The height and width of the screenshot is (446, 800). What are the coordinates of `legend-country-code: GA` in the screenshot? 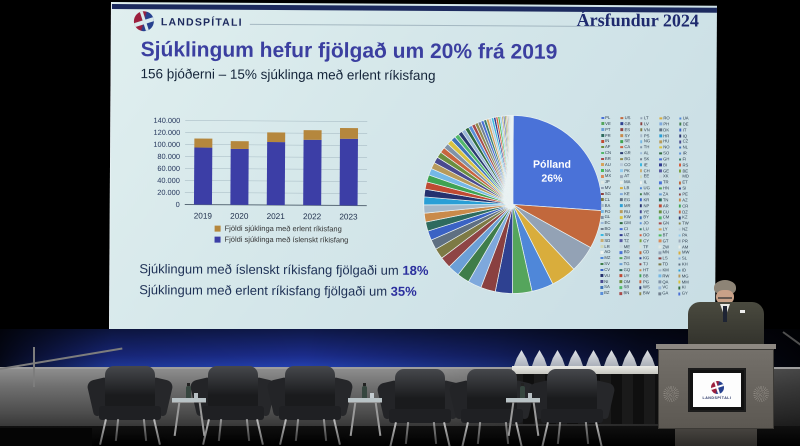 It's located at (667, 294).